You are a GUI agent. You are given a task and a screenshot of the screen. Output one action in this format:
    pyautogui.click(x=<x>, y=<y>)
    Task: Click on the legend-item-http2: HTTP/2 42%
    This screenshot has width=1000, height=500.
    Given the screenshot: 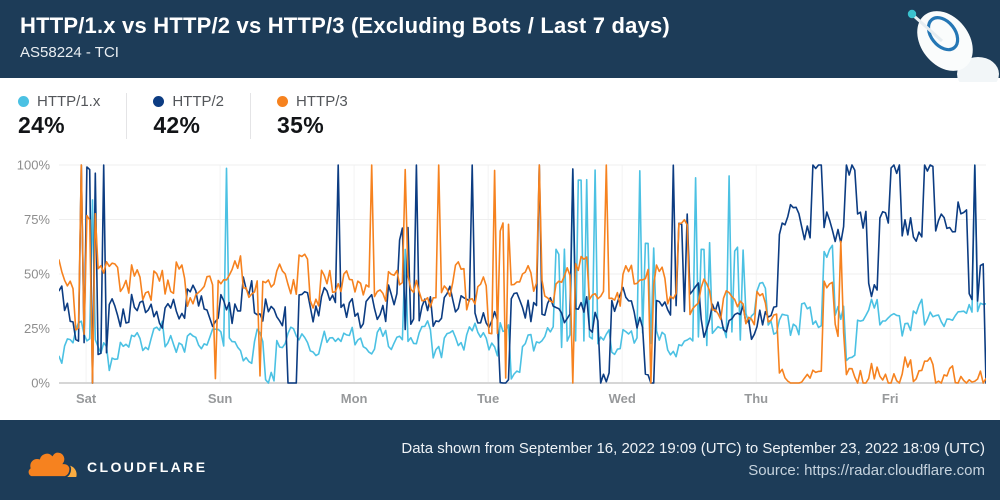 What is the action you would take?
    pyautogui.click(x=188, y=116)
    